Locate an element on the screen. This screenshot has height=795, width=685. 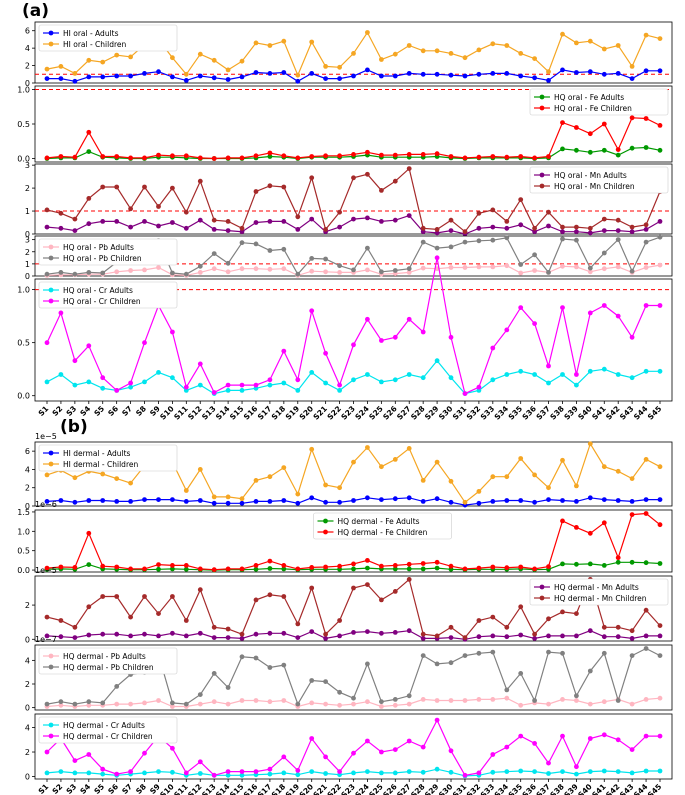
y-tick-label: 2 is located at coordinates (27, 752).